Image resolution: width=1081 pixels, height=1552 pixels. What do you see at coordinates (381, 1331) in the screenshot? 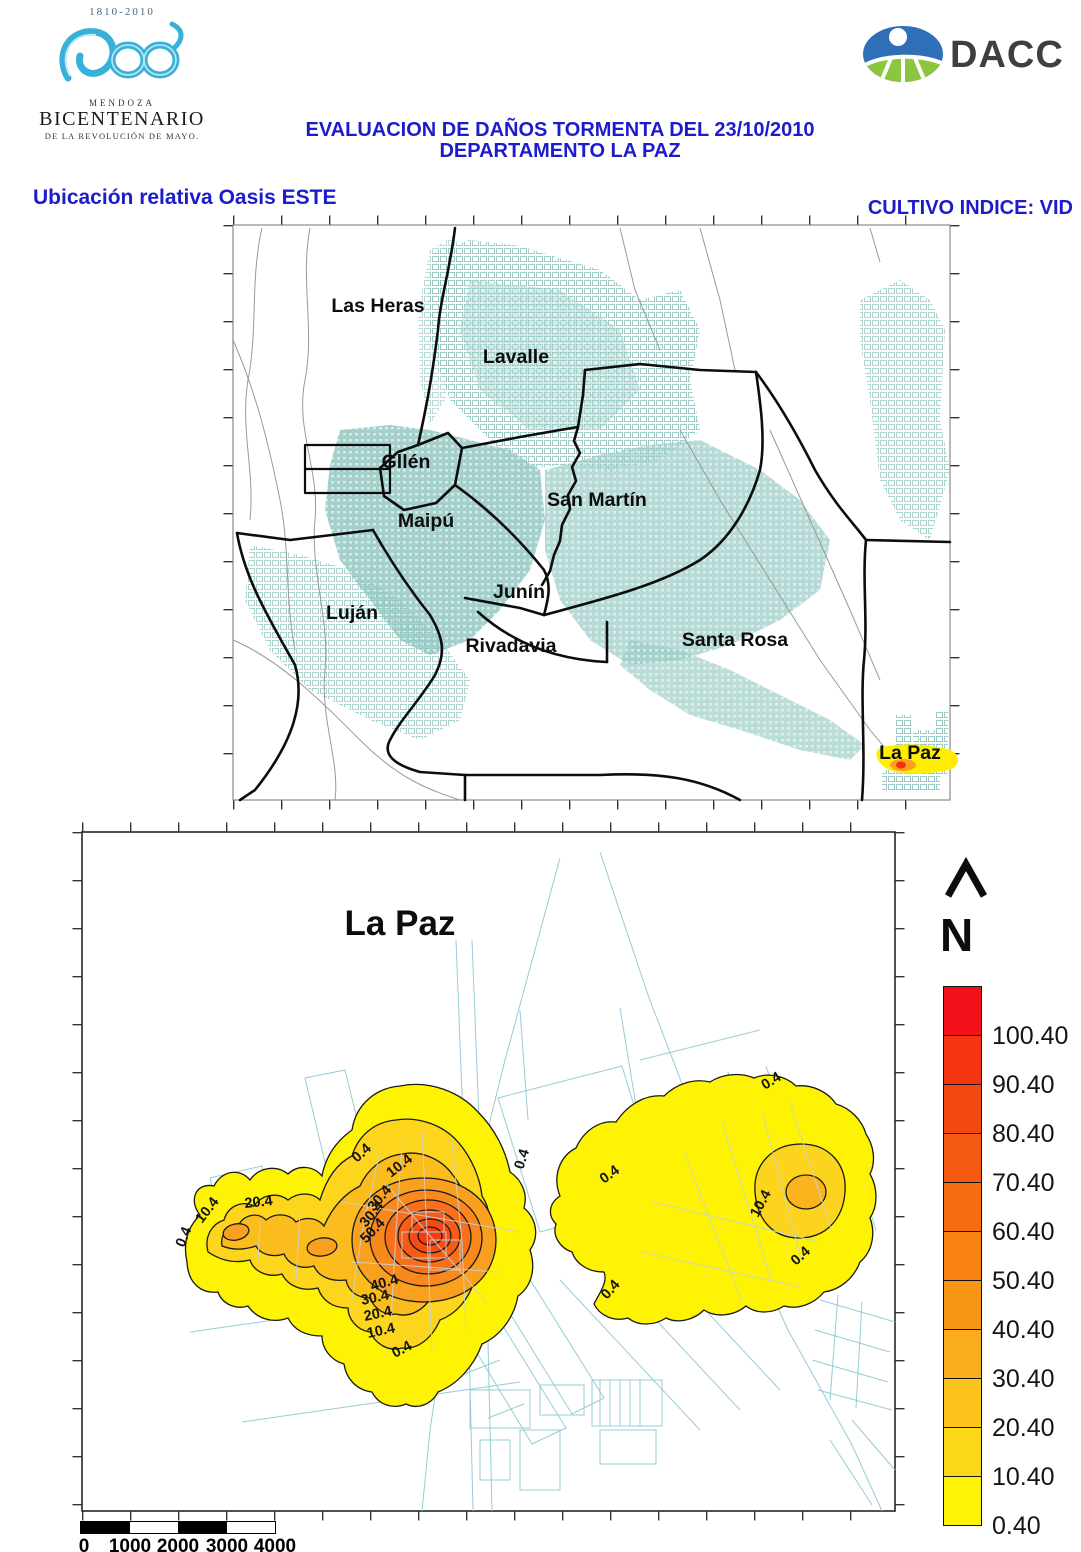
I see `contour-label: 10.4` at bounding box center [381, 1331].